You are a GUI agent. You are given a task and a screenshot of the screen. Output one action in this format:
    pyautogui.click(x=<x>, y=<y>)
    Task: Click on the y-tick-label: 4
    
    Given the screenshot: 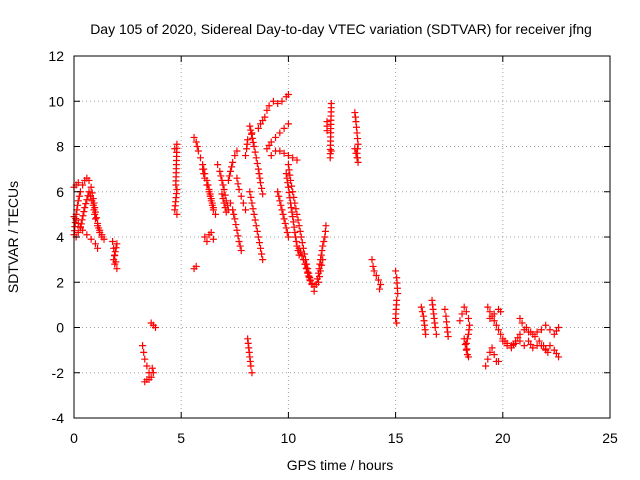 What is the action you would take?
    pyautogui.click(x=60, y=237)
    